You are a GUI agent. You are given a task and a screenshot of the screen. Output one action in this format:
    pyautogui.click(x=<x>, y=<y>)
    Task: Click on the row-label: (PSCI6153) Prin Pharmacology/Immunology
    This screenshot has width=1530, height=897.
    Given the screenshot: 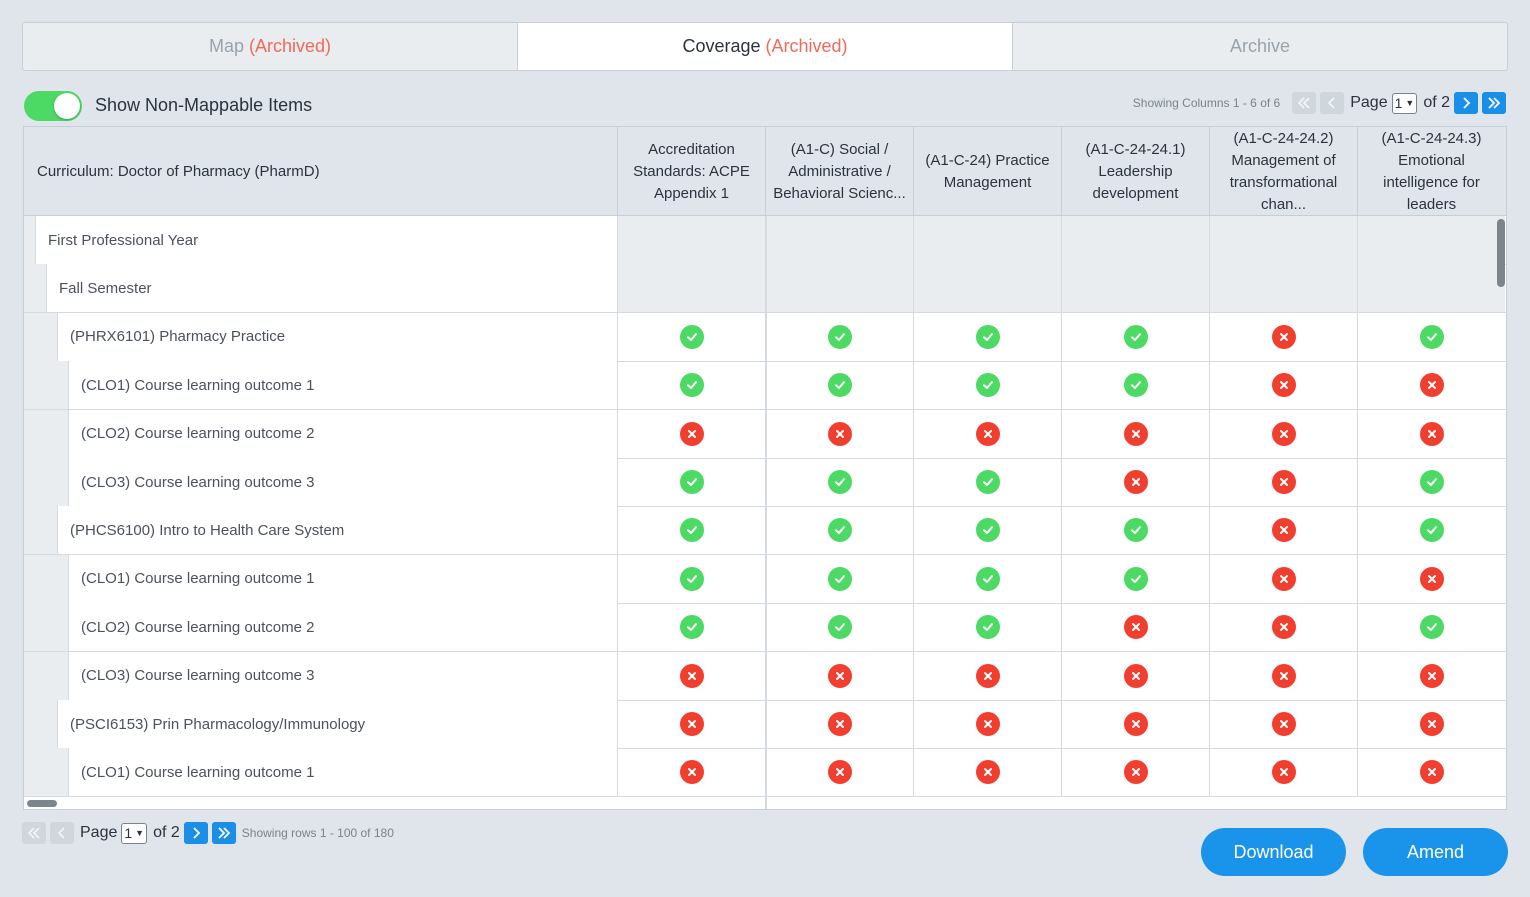 What is the action you would take?
    pyautogui.click(x=337, y=724)
    